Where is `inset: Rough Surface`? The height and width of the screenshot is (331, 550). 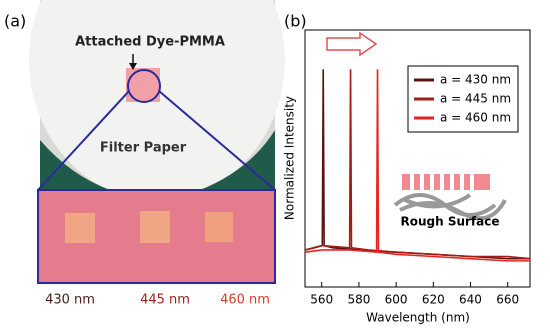 inset: Rough Surface is located at coordinates (450, 201).